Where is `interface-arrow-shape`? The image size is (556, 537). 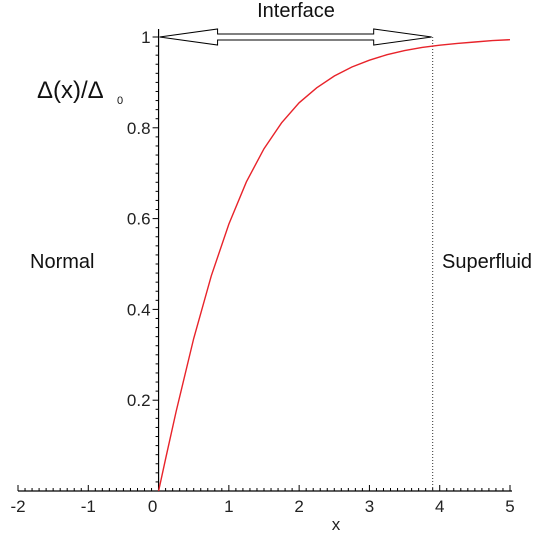
interface-arrow-shape is located at coordinates (295, 37).